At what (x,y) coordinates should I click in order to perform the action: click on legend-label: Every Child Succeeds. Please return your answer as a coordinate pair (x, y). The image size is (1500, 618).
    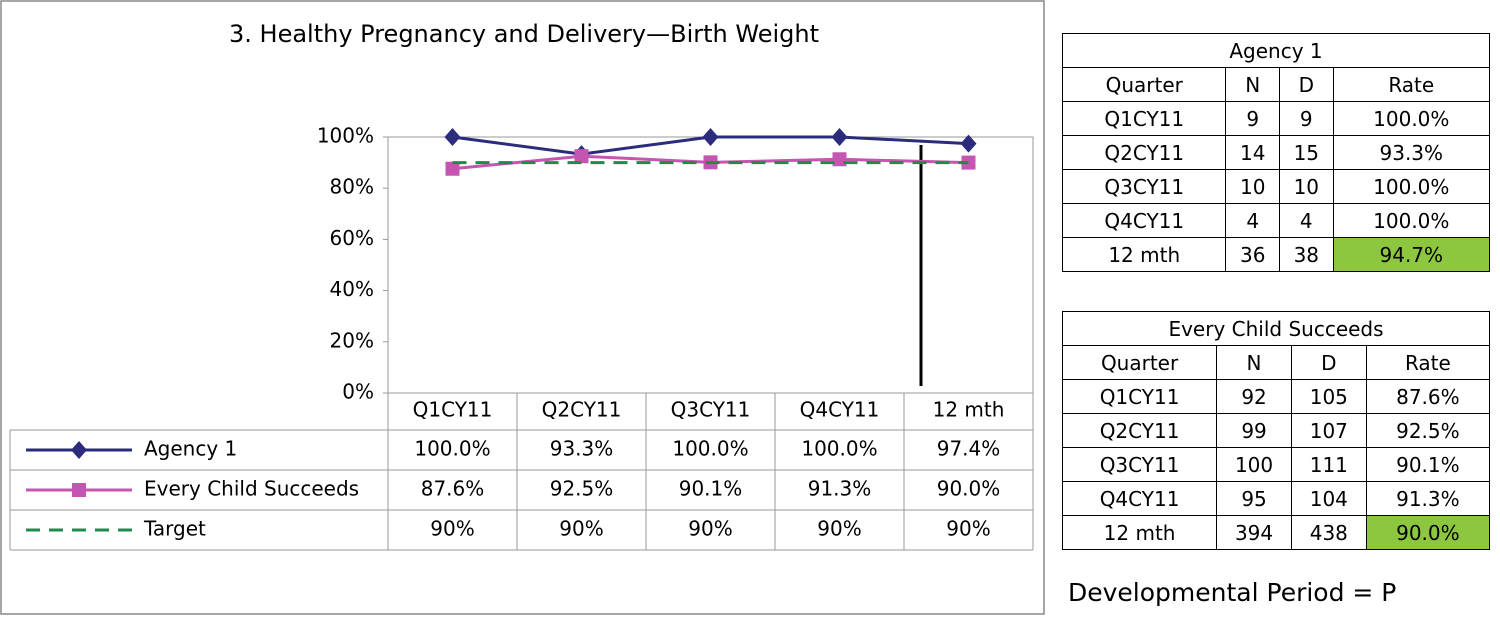
    Looking at the image, I should click on (251, 489).